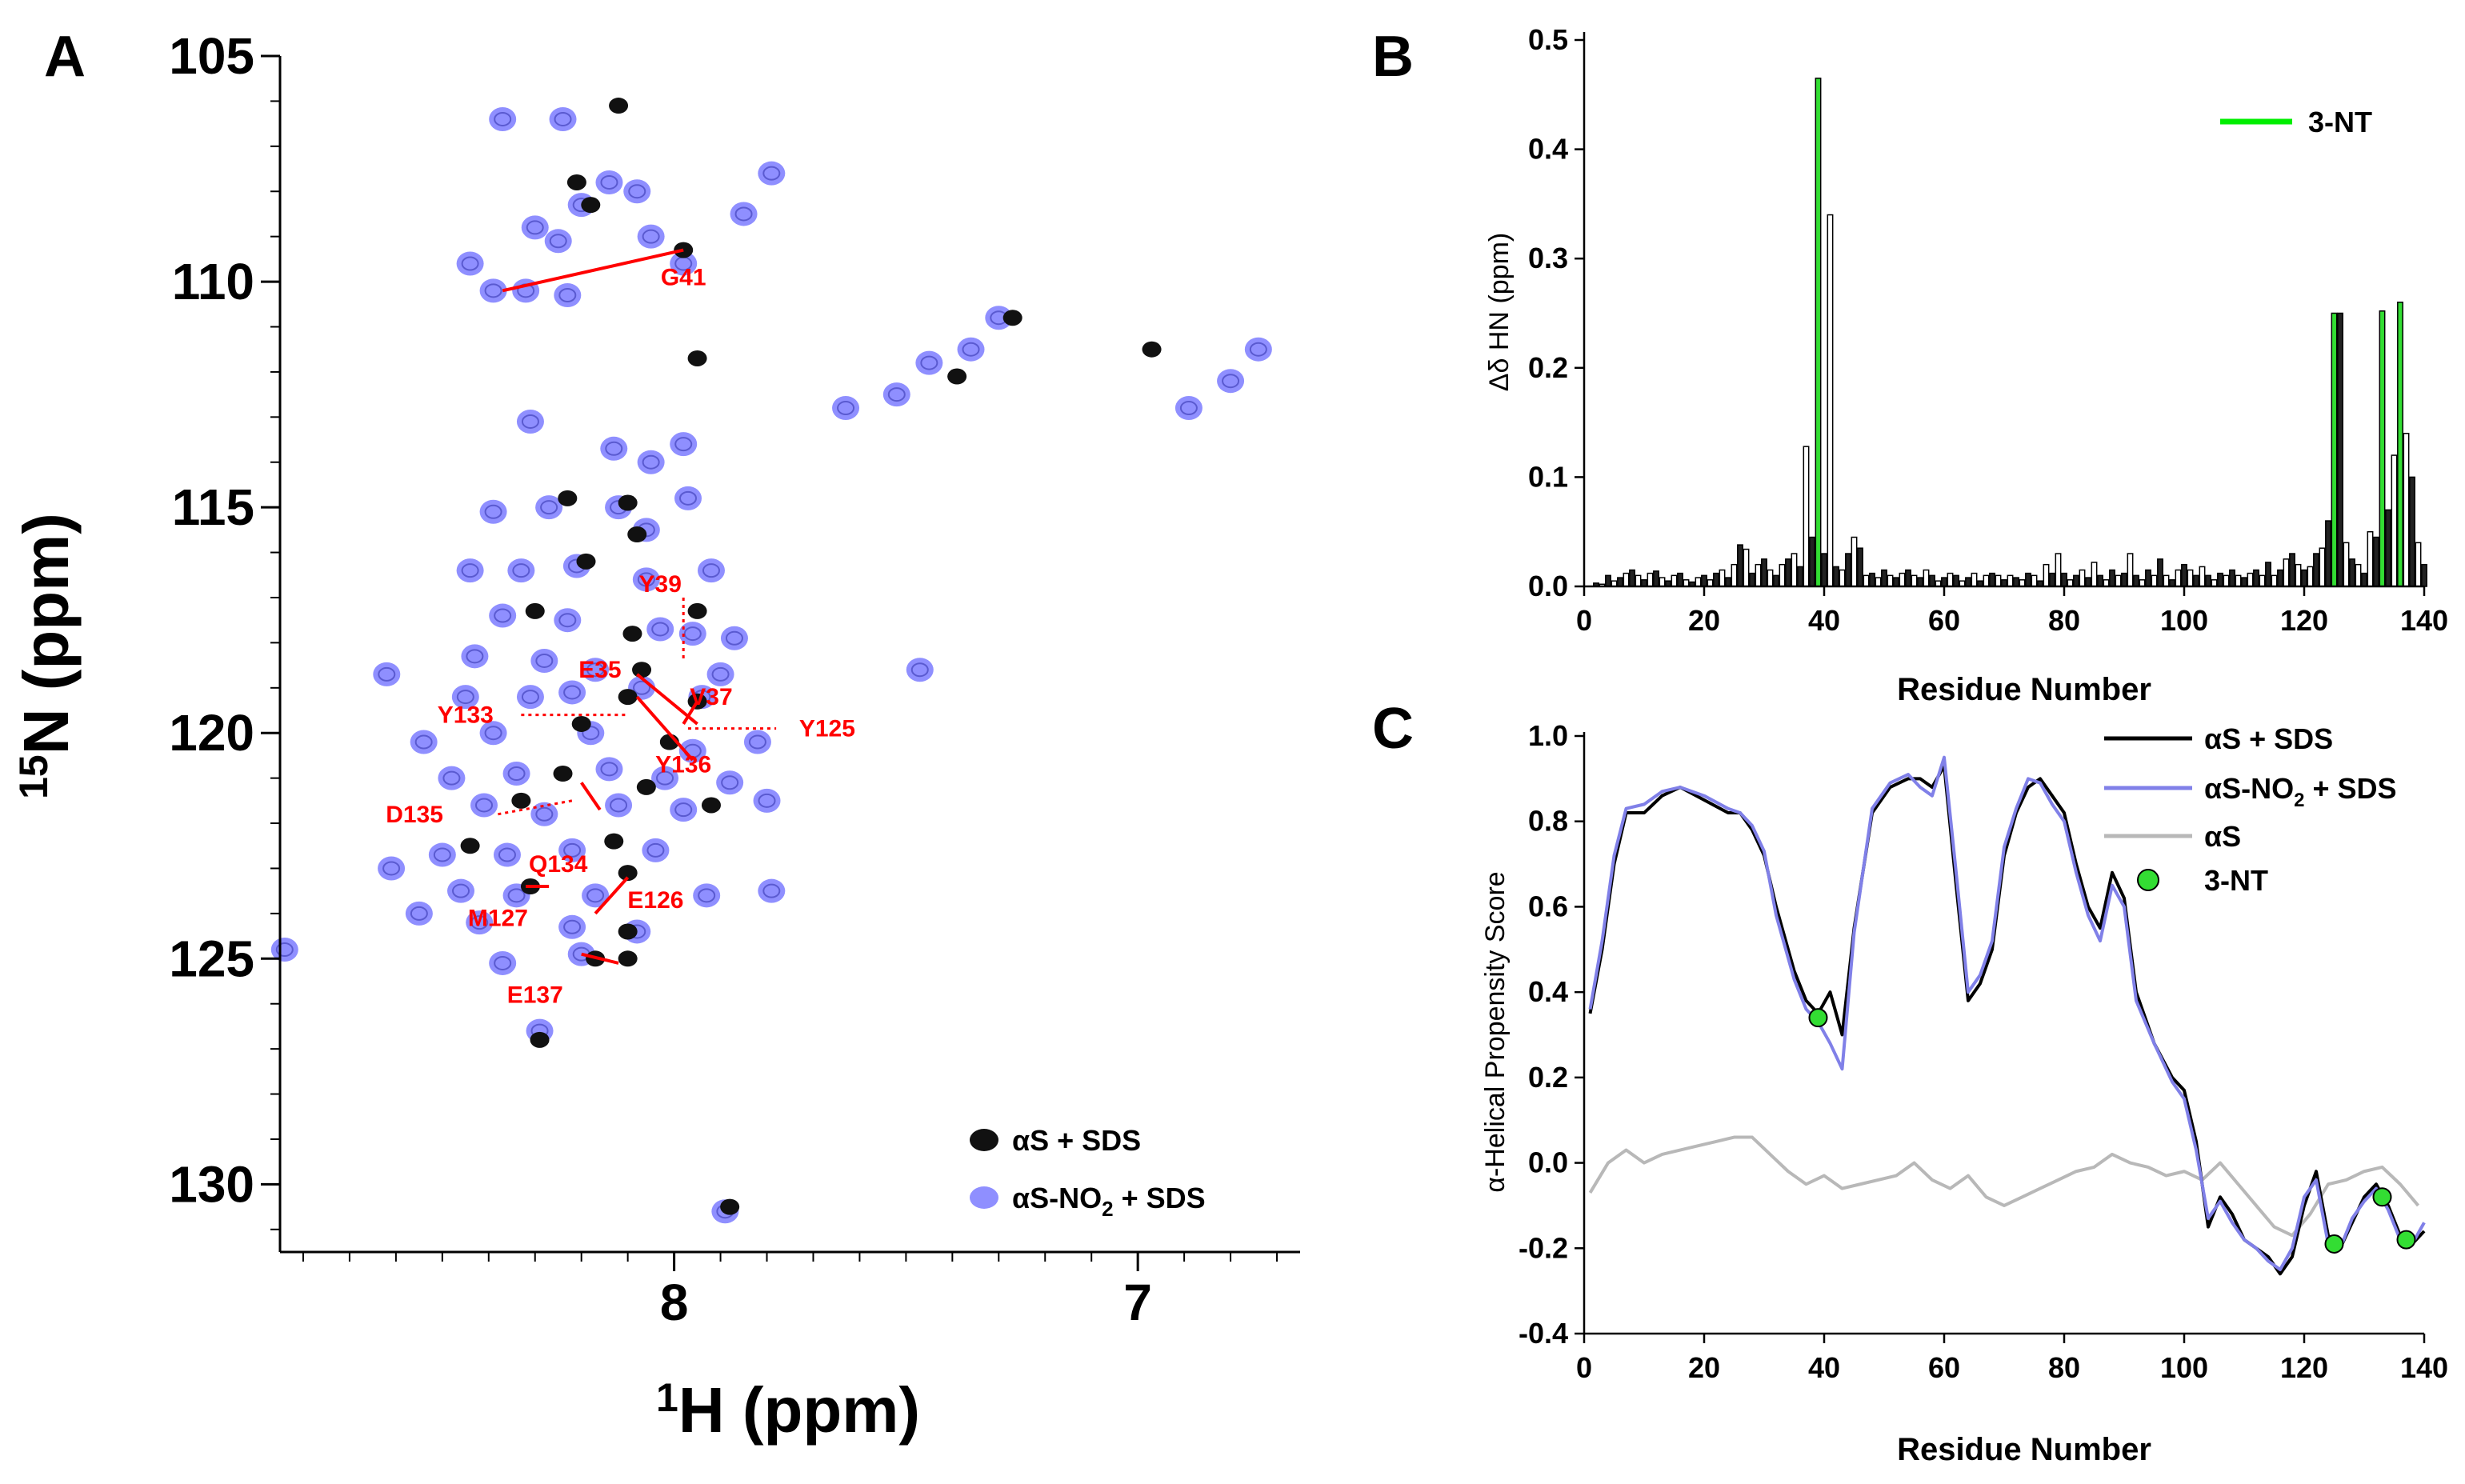  Describe the element at coordinates (415, 815) in the screenshot. I see `panel-a-assignment-label: D135` at that location.